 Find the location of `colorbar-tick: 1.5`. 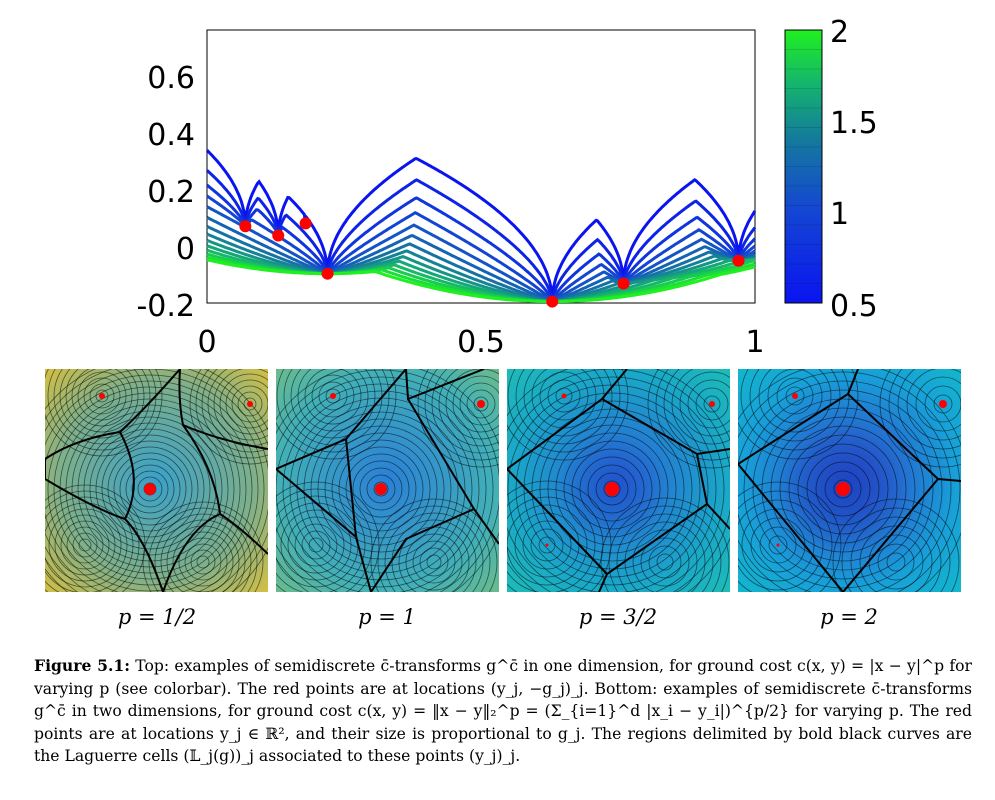

colorbar-tick: 1.5 is located at coordinates (854, 123).